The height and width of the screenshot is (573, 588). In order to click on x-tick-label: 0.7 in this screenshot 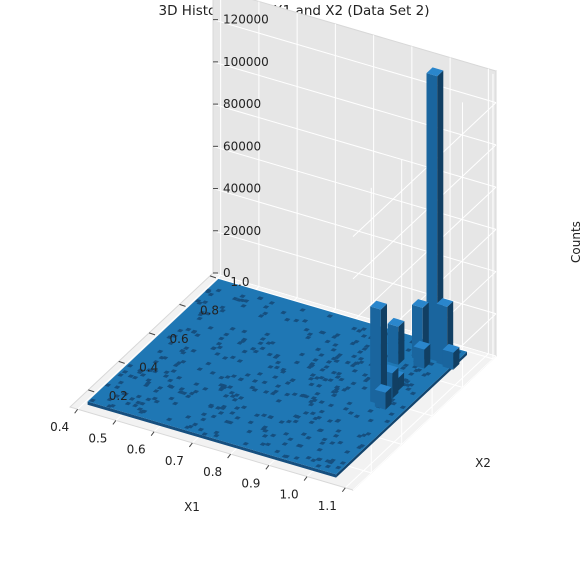, I will do `click(174, 461)`.